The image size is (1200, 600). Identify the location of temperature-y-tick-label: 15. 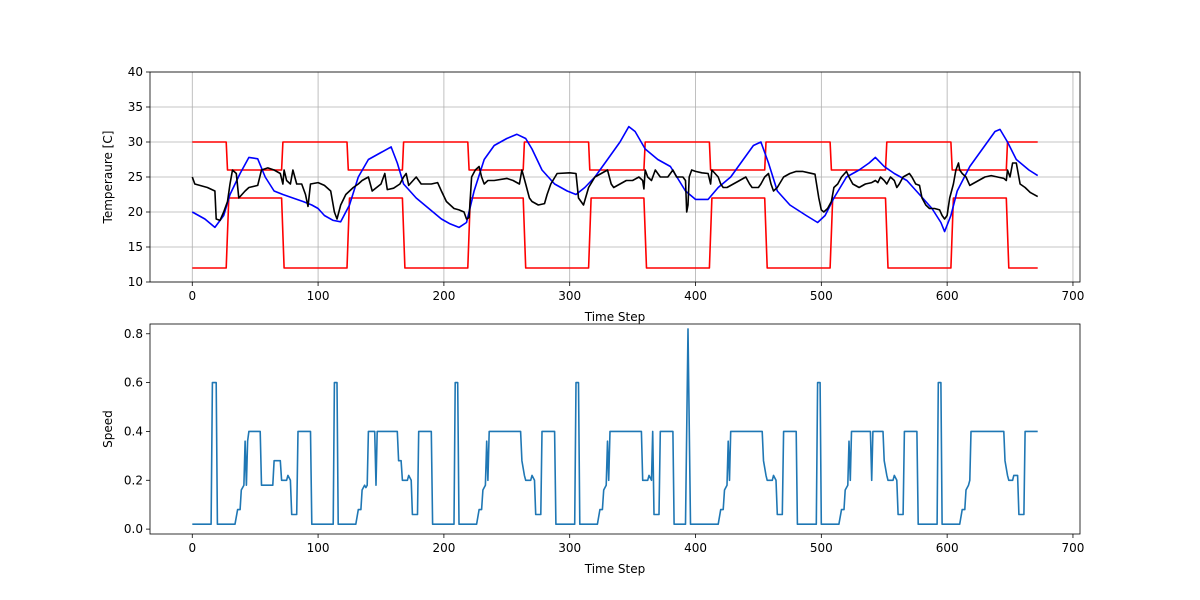
(135, 247).